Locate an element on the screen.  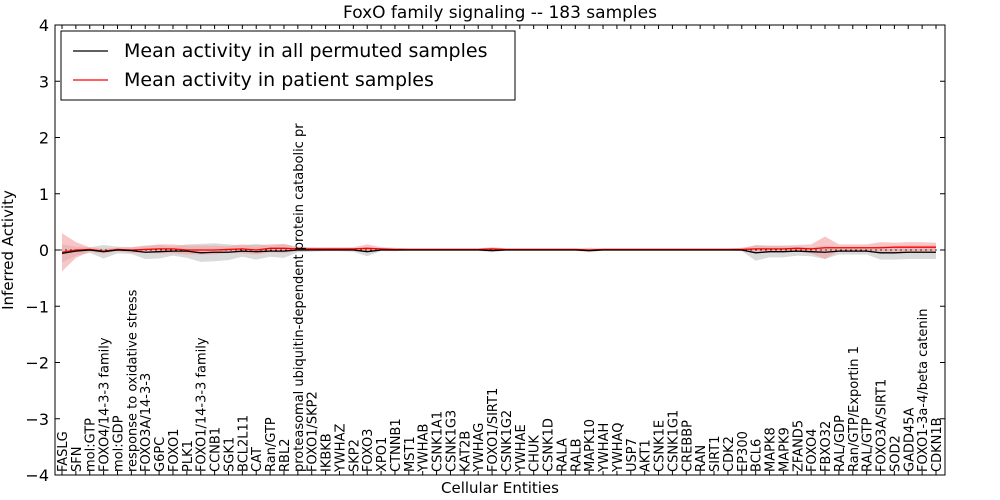
y-tick-label: 4 is located at coordinates (44, 25).